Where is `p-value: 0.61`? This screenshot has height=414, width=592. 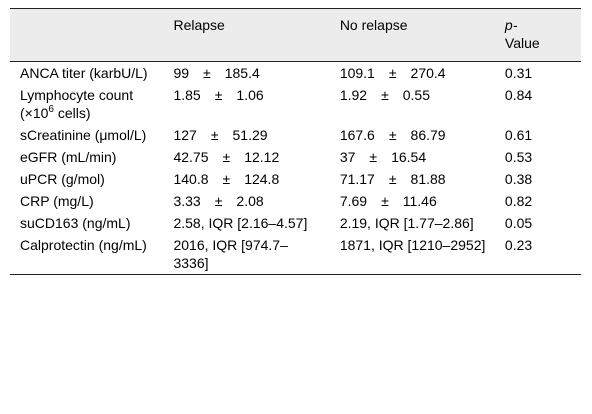
p-value: 0.61 is located at coordinates (518, 135).